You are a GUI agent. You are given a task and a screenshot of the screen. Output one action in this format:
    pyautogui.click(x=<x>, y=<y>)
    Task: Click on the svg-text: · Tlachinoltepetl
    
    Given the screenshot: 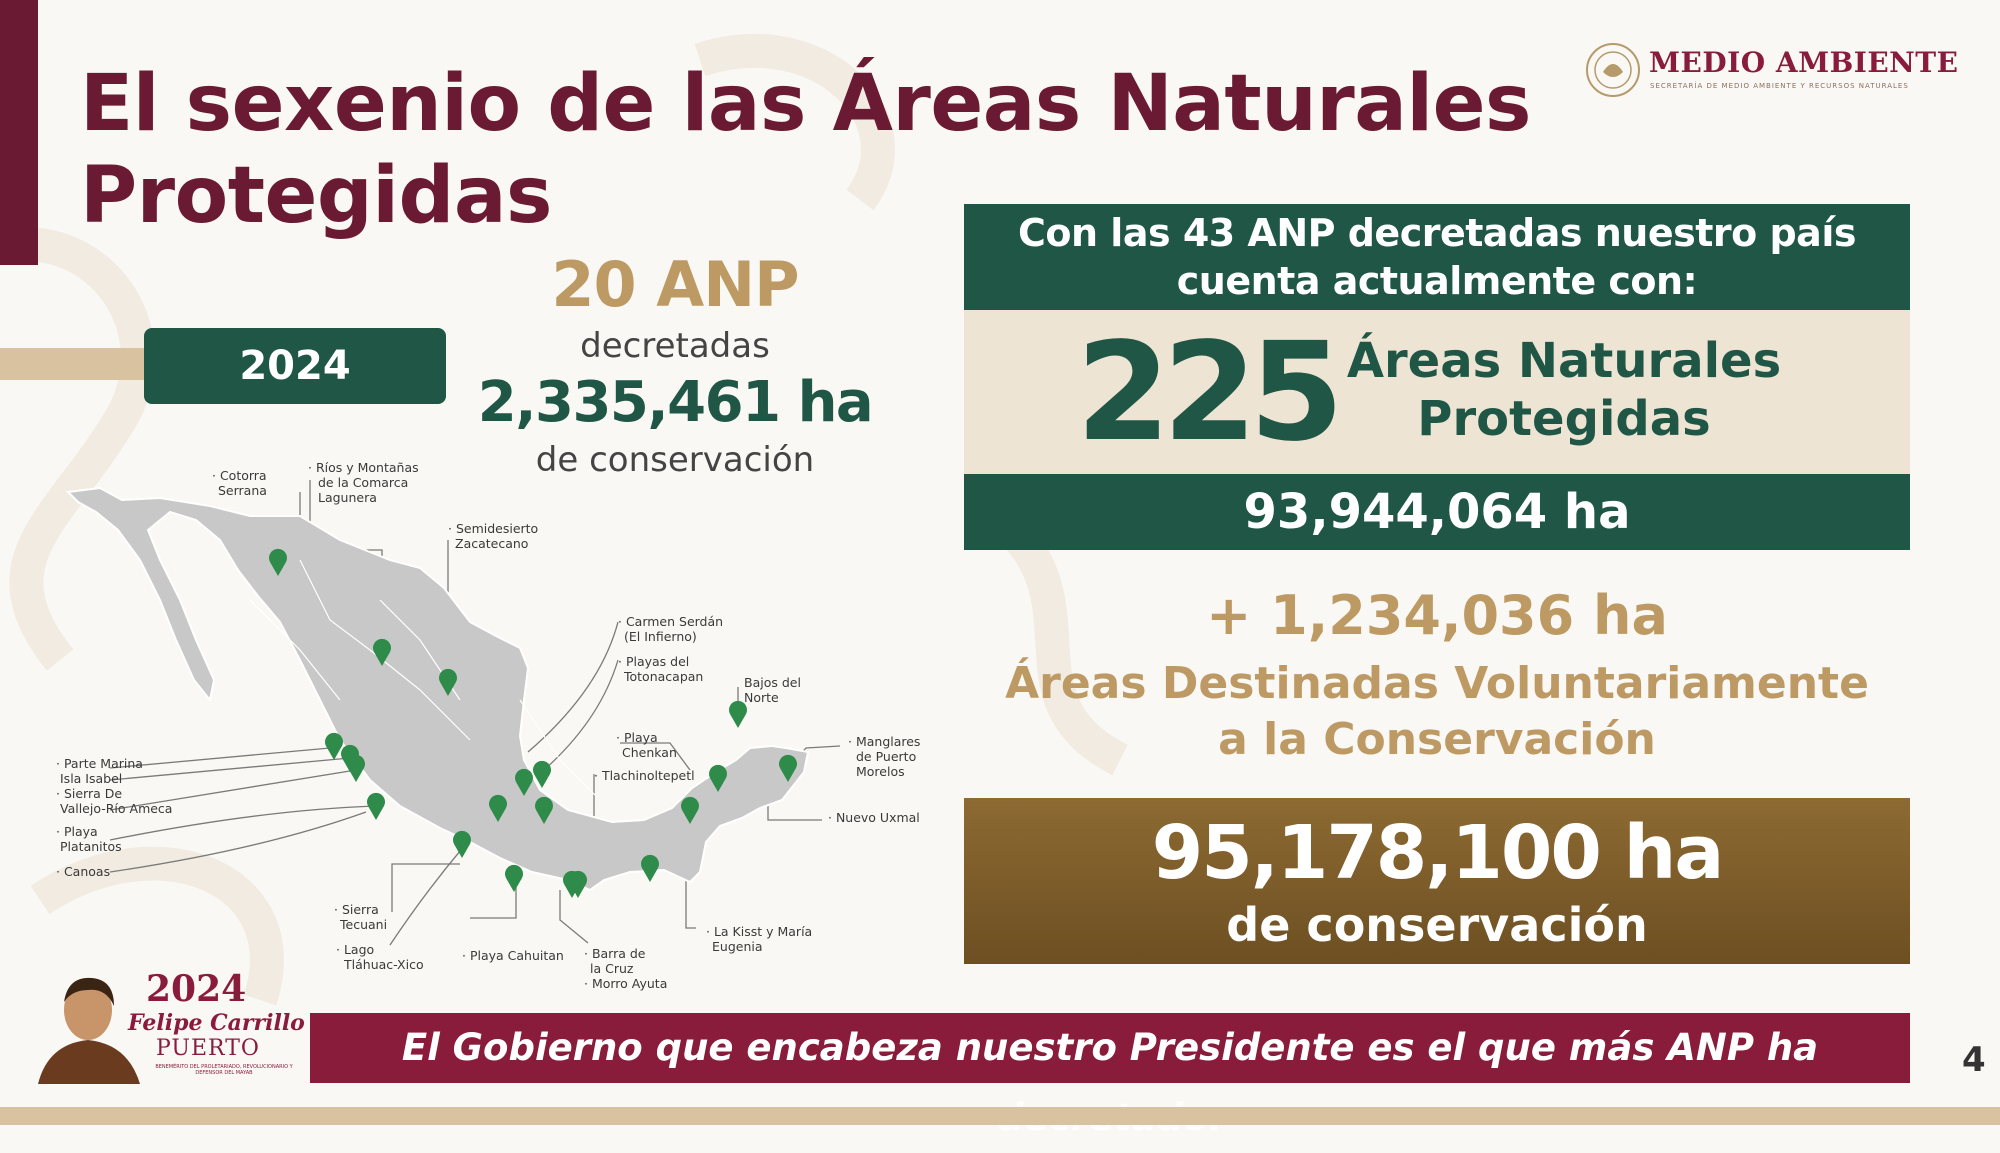 What is the action you would take?
    pyautogui.click(x=644, y=775)
    